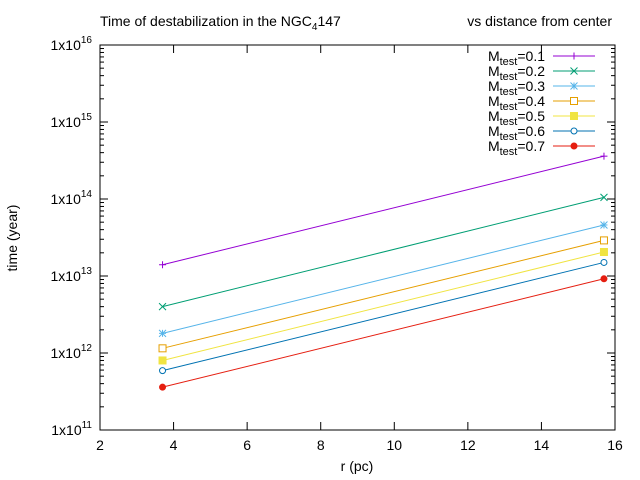 This screenshot has height=480, width=640. What do you see at coordinates (321, 445) in the screenshot?
I see `x-tick-label: 8` at bounding box center [321, 445].